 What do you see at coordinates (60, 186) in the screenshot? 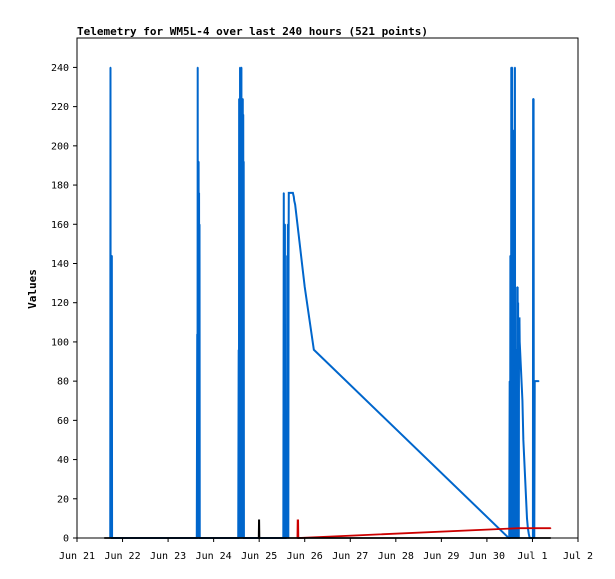
I see `y-tick-label: 180` at bounding box center [60, 186].